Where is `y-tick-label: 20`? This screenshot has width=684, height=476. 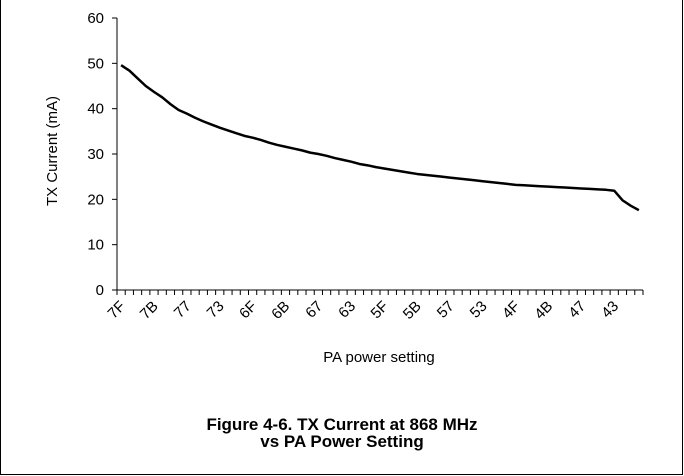
y-tick-label: 20 is located at coordinates (95, 199).